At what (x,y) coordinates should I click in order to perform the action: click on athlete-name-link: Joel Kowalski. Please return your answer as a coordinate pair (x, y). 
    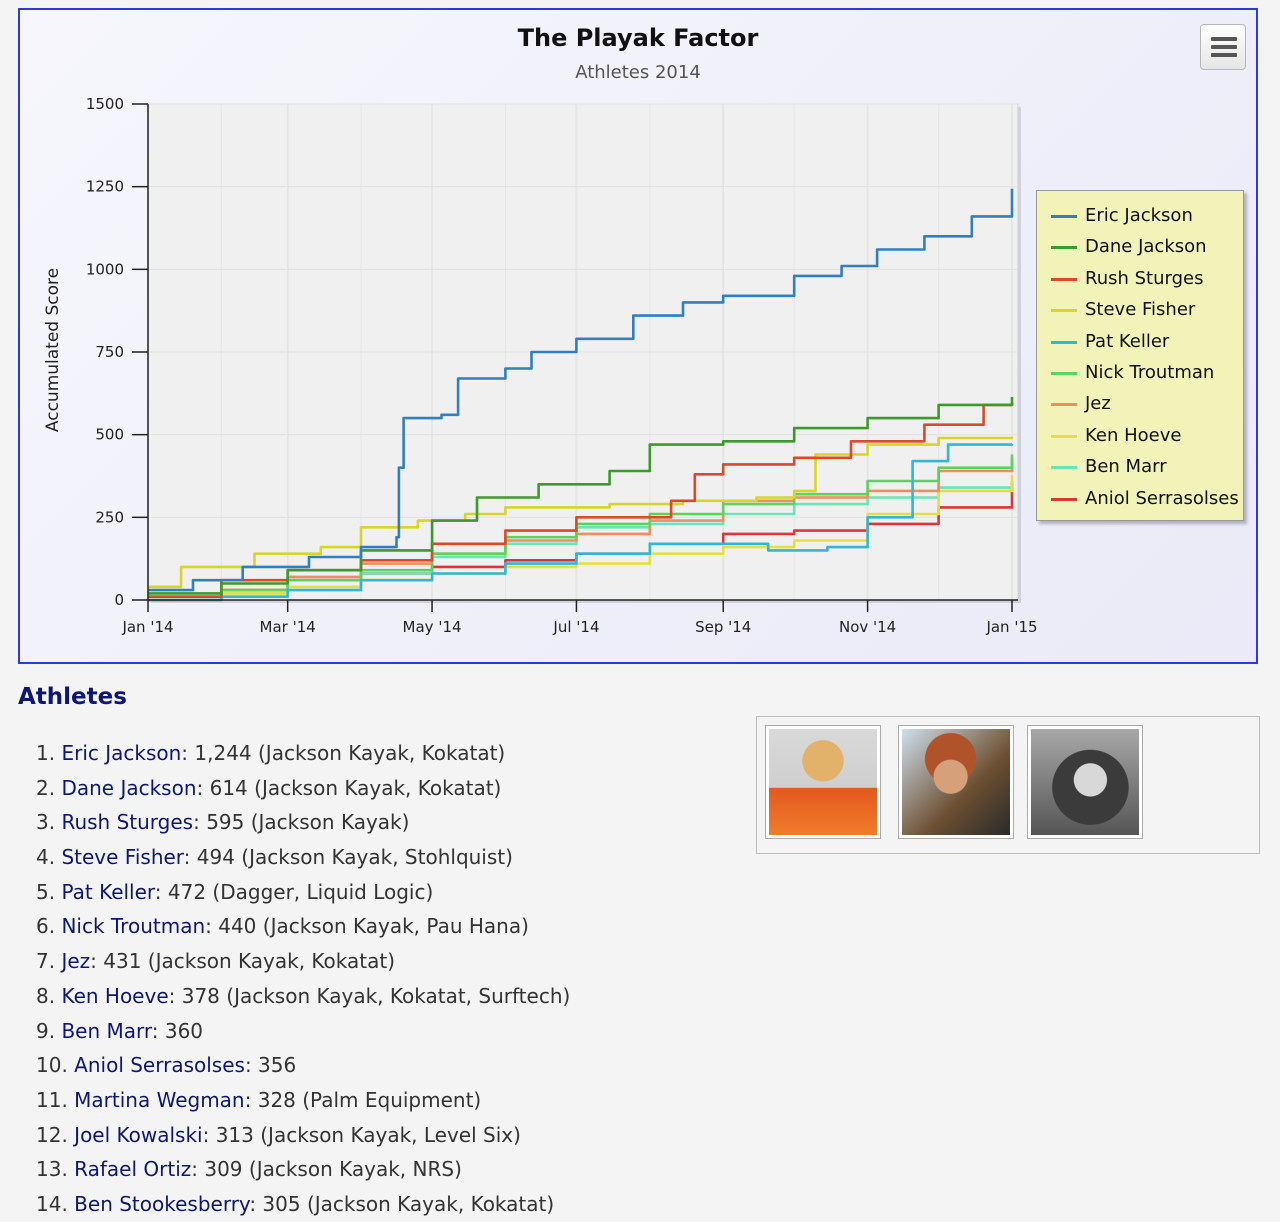
    Looking at the image, I should click on (138, 1134).